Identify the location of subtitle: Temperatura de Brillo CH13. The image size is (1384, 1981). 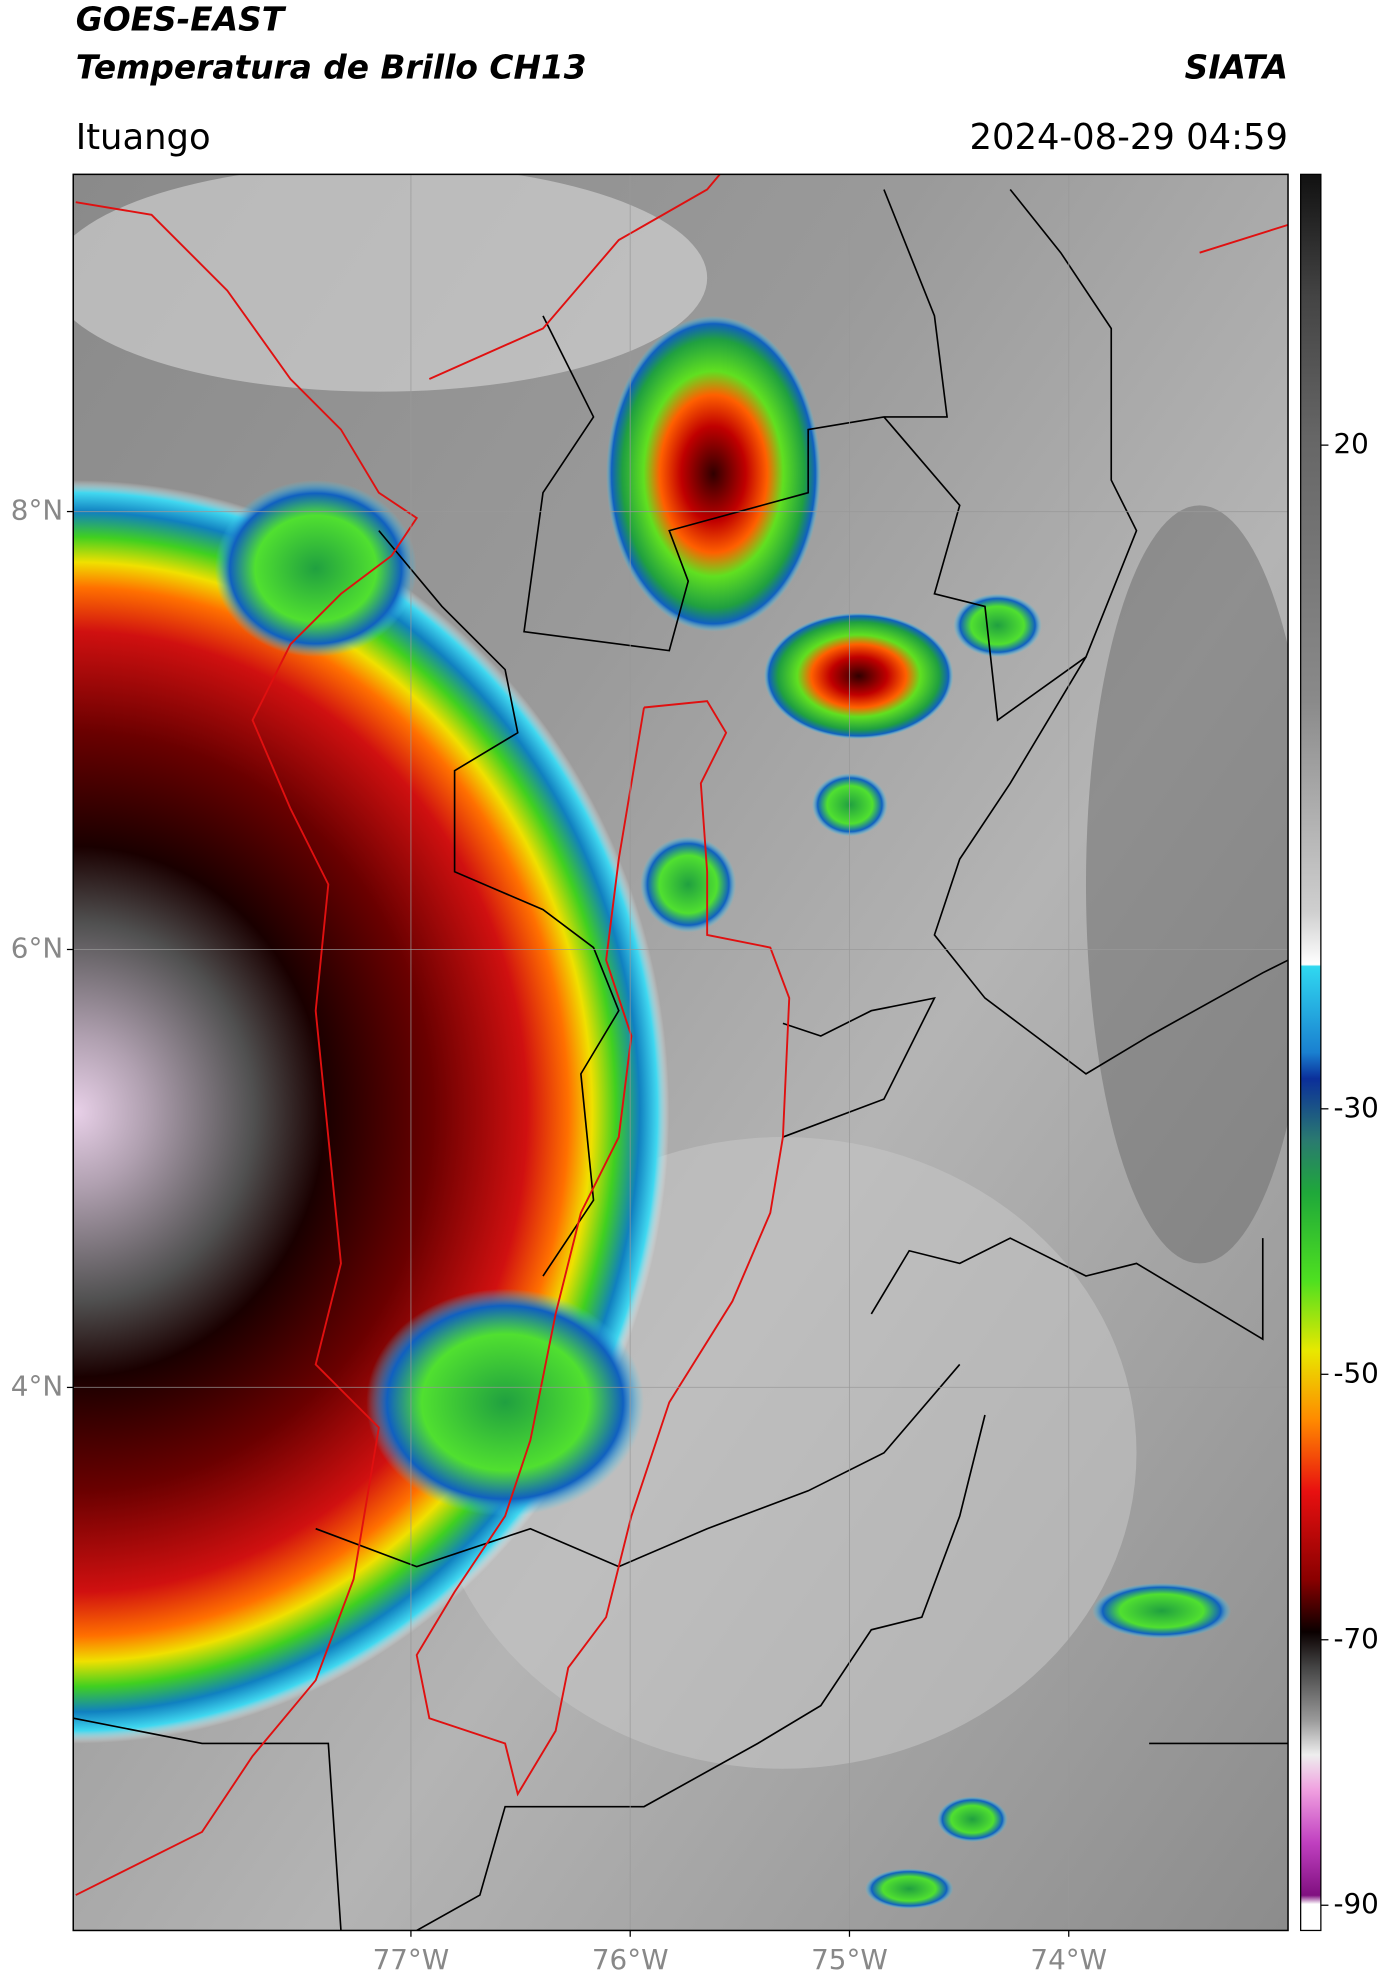
(331, 67).